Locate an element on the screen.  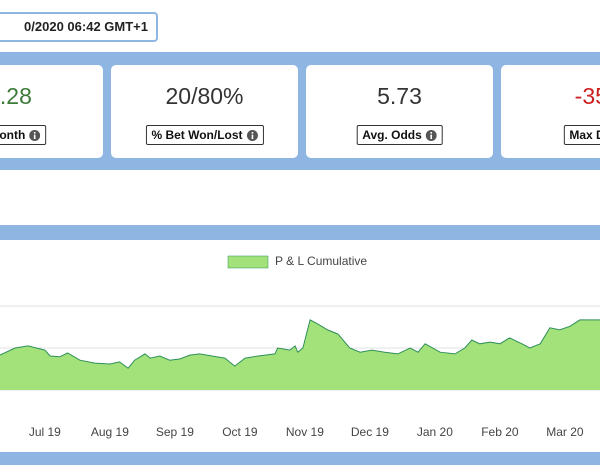
x-tick-label: Oct 19 is located at coordinates (240, 432).